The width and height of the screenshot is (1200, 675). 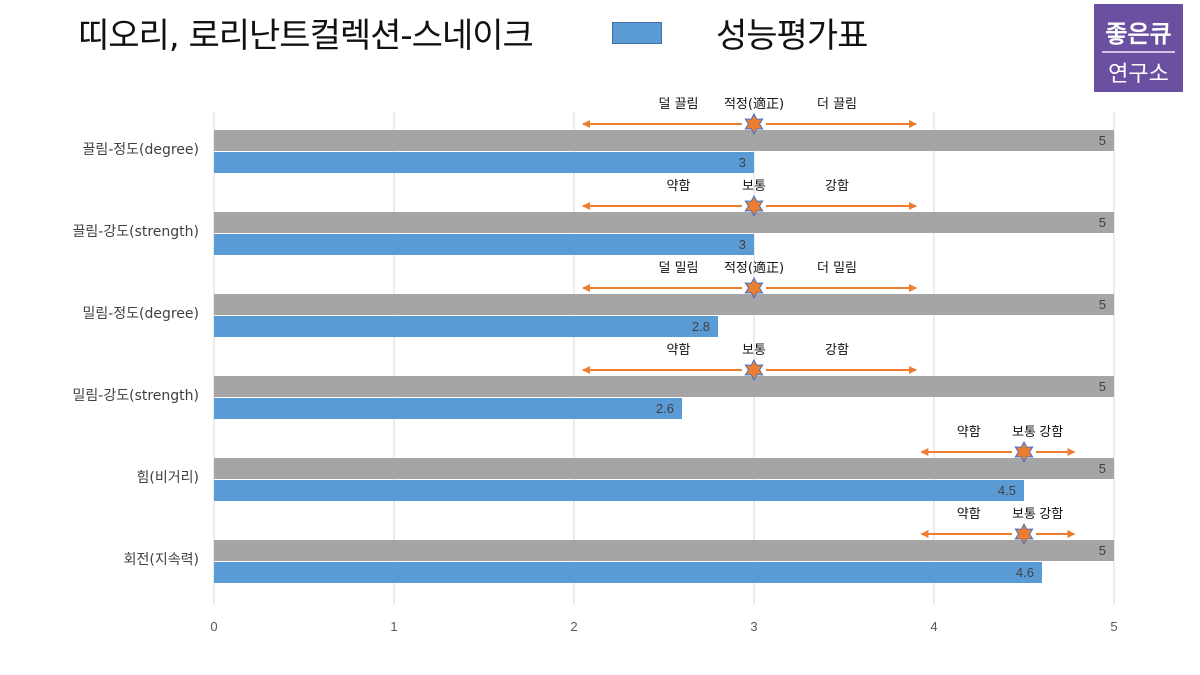 What do you see at coordinates (1138, 74) in the screenshot?
I see `logo-line2: 연구소` at bounding box center [1138, 74].